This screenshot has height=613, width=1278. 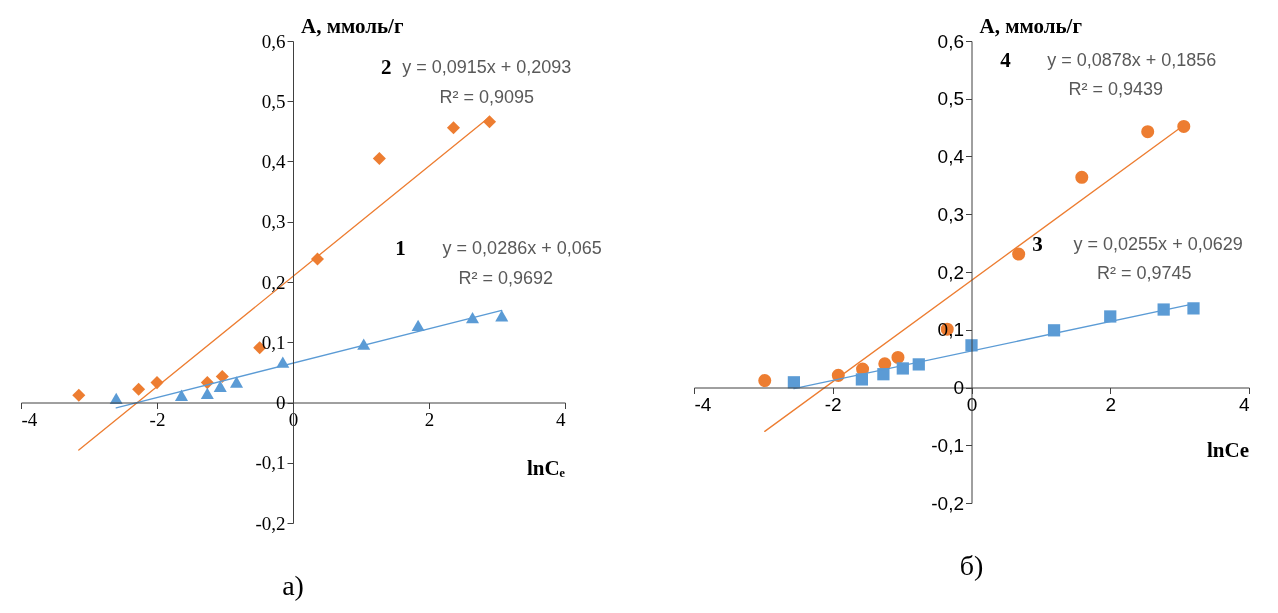 I want to click on text: б), so click(x=971, y=565).